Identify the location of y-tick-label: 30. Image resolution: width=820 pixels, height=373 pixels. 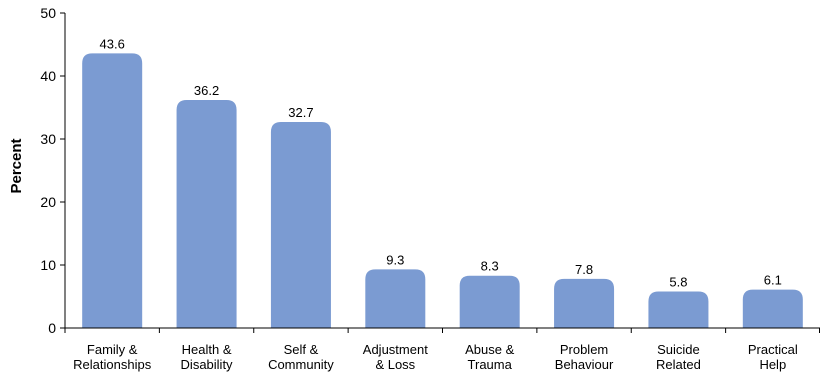
(48, 139).